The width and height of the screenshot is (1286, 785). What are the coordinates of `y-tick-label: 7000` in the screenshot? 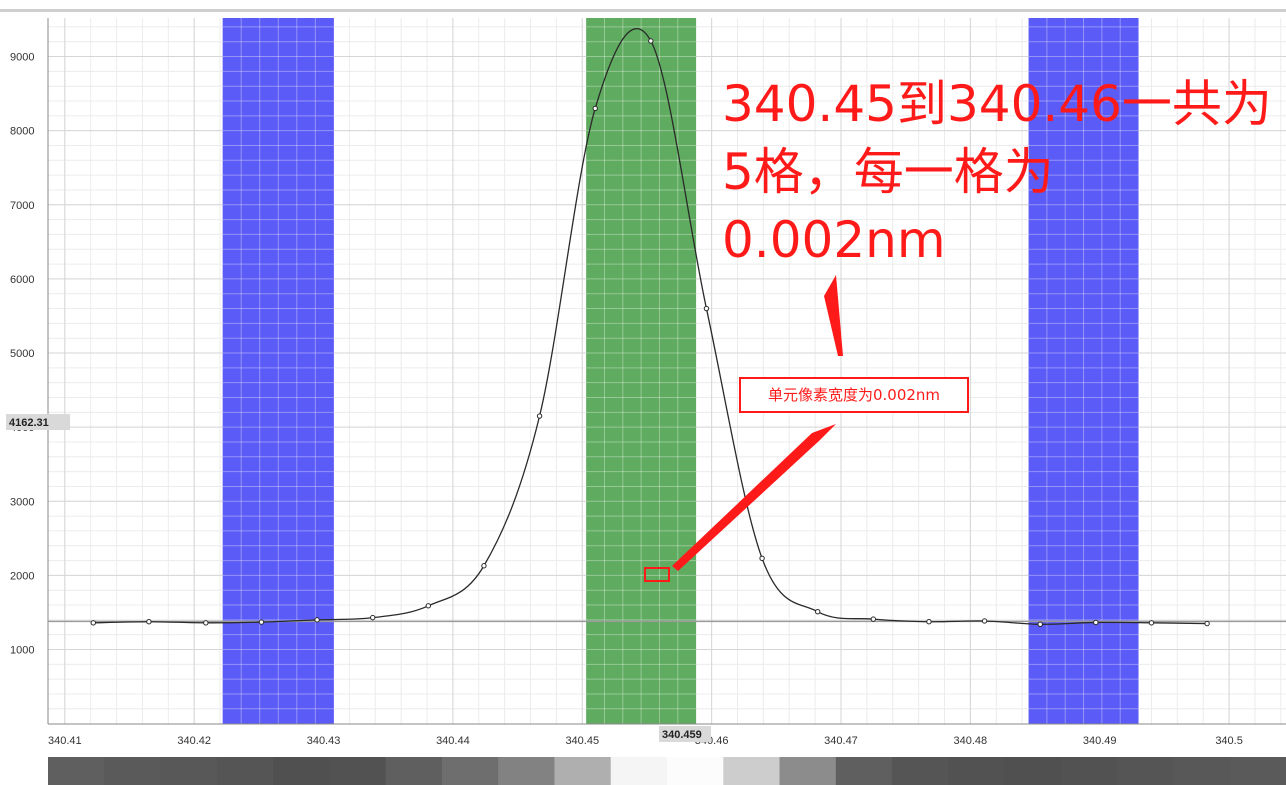 It's located at (22, 206).